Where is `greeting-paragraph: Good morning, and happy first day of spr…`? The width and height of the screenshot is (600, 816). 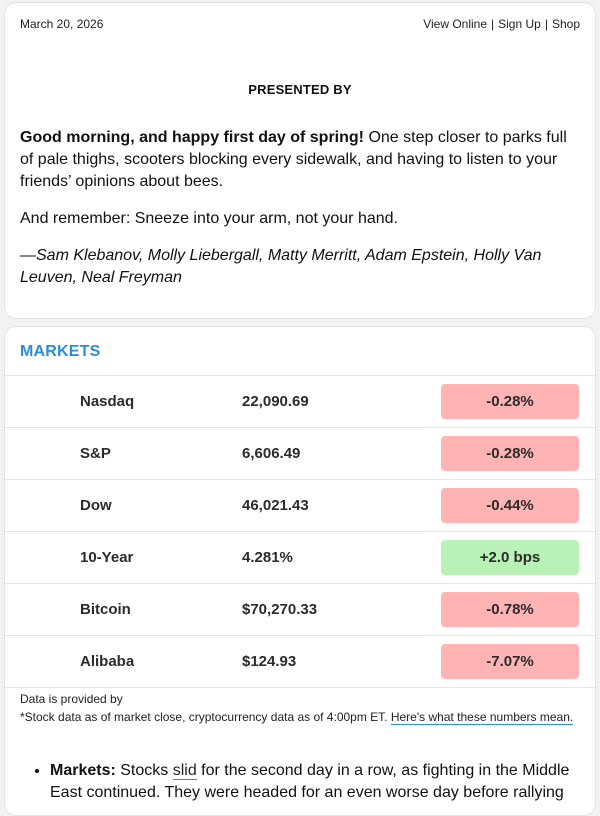
greeting-paragraph: Good morning, and happy first day of spr… is located at coordinates (298, 160).